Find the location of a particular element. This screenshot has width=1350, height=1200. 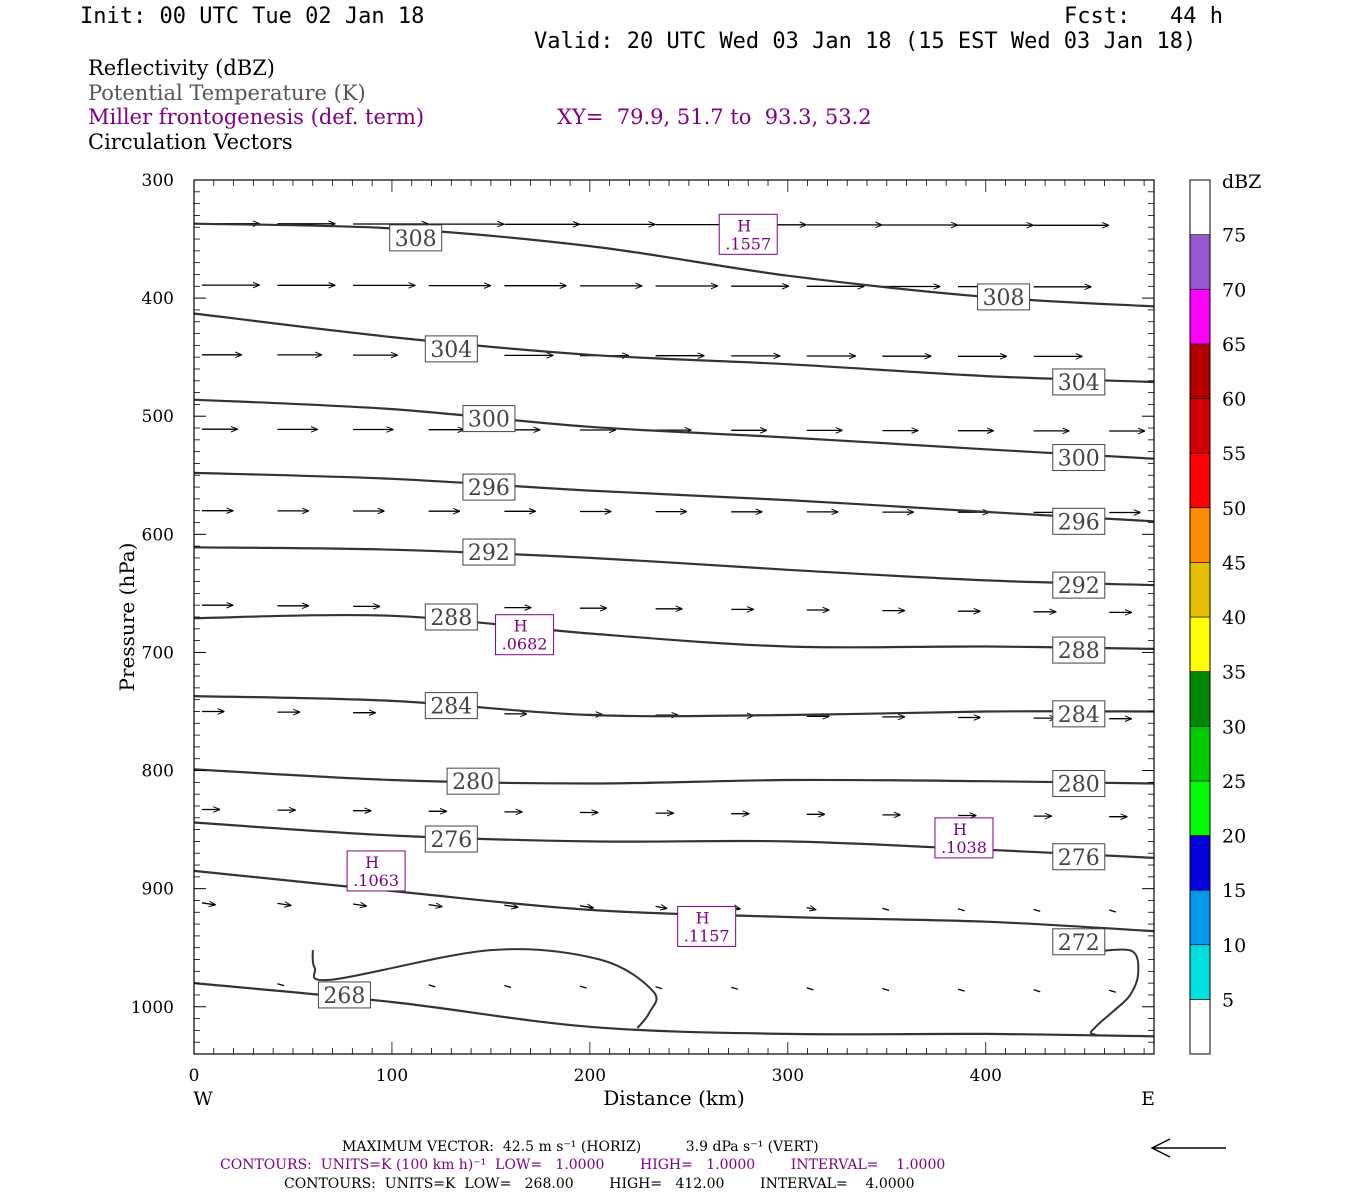

frontogenesis-high: H.1038 is located at coordinates (964, 838).